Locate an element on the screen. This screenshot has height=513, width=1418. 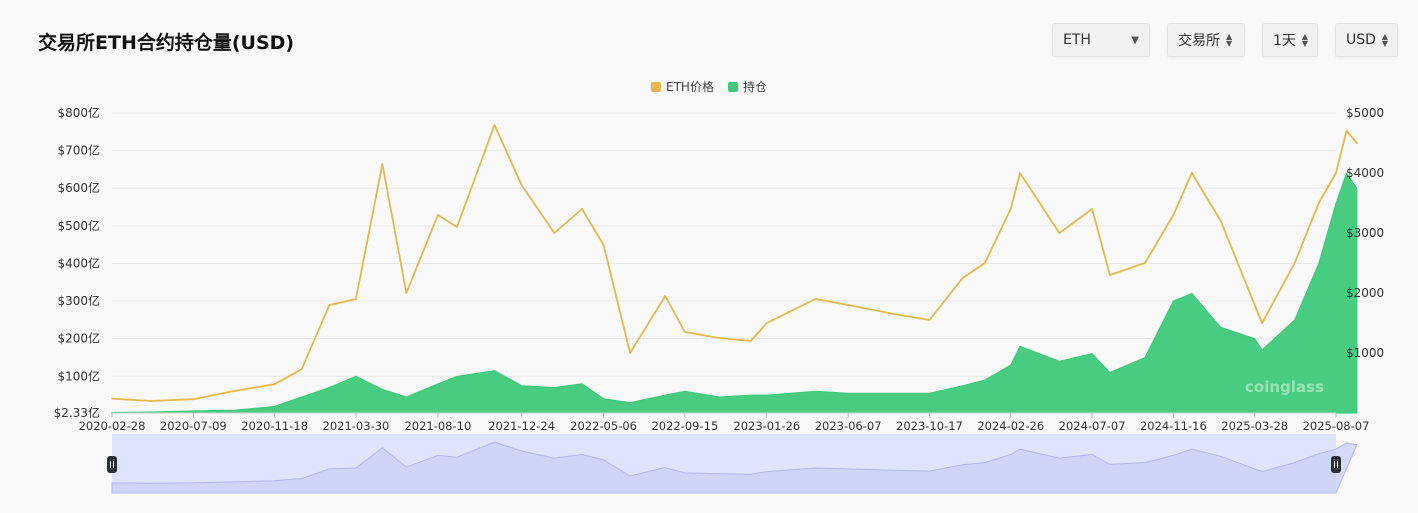
x-axis-tick-label: 2020-11-18 is located at coordinates (274, 426).